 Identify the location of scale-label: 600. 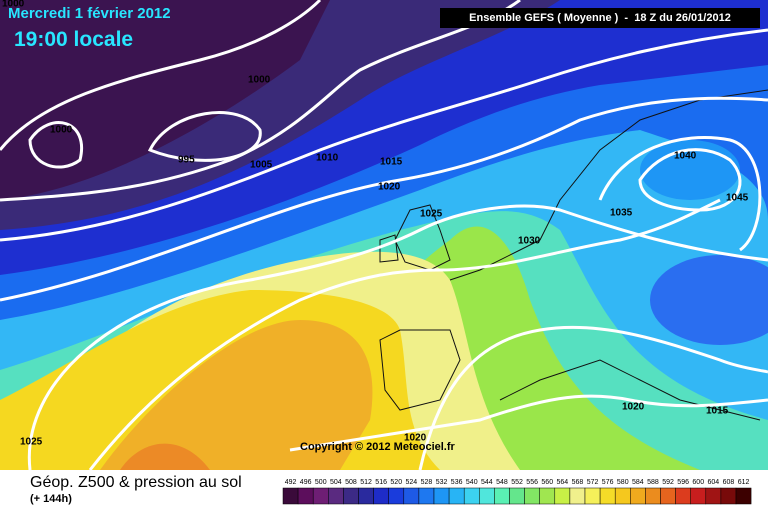
(698, 482).